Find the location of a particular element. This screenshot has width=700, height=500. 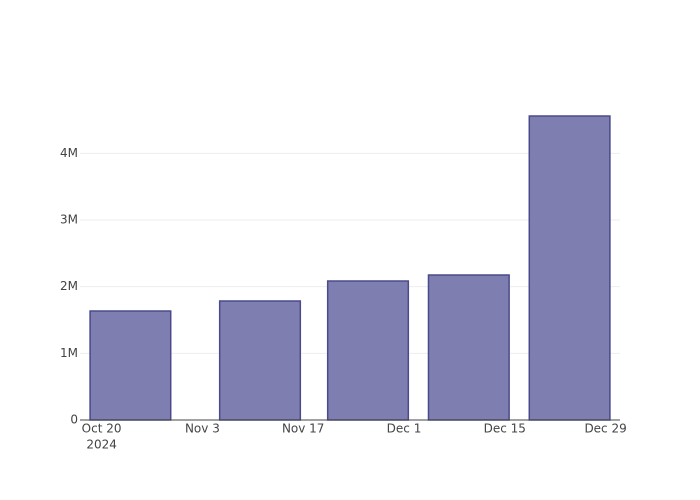

y-tick-label: 3M is located at coordinates (69, 220).